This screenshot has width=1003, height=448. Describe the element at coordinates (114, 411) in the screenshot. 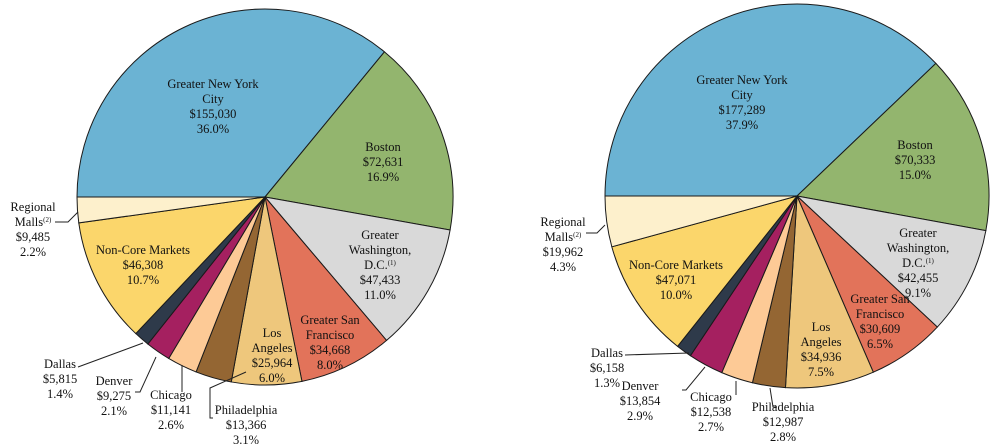

I see `slice-pct: 2.1%` at that location.